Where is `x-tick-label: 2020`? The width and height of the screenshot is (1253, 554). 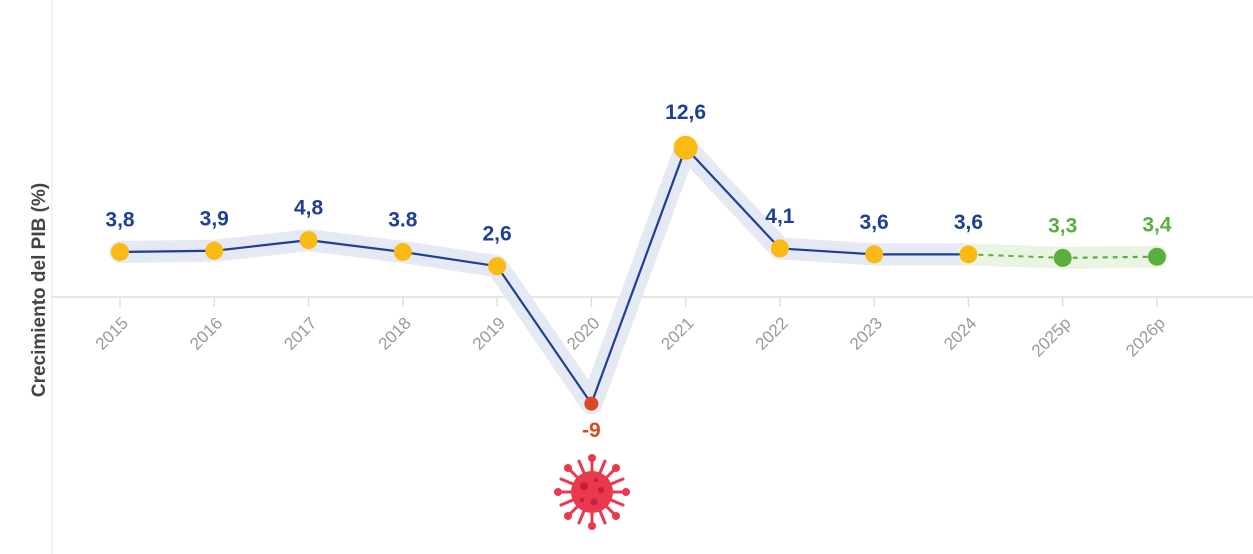 x-tick-label: 2020 is located at coordinates (583, 334).